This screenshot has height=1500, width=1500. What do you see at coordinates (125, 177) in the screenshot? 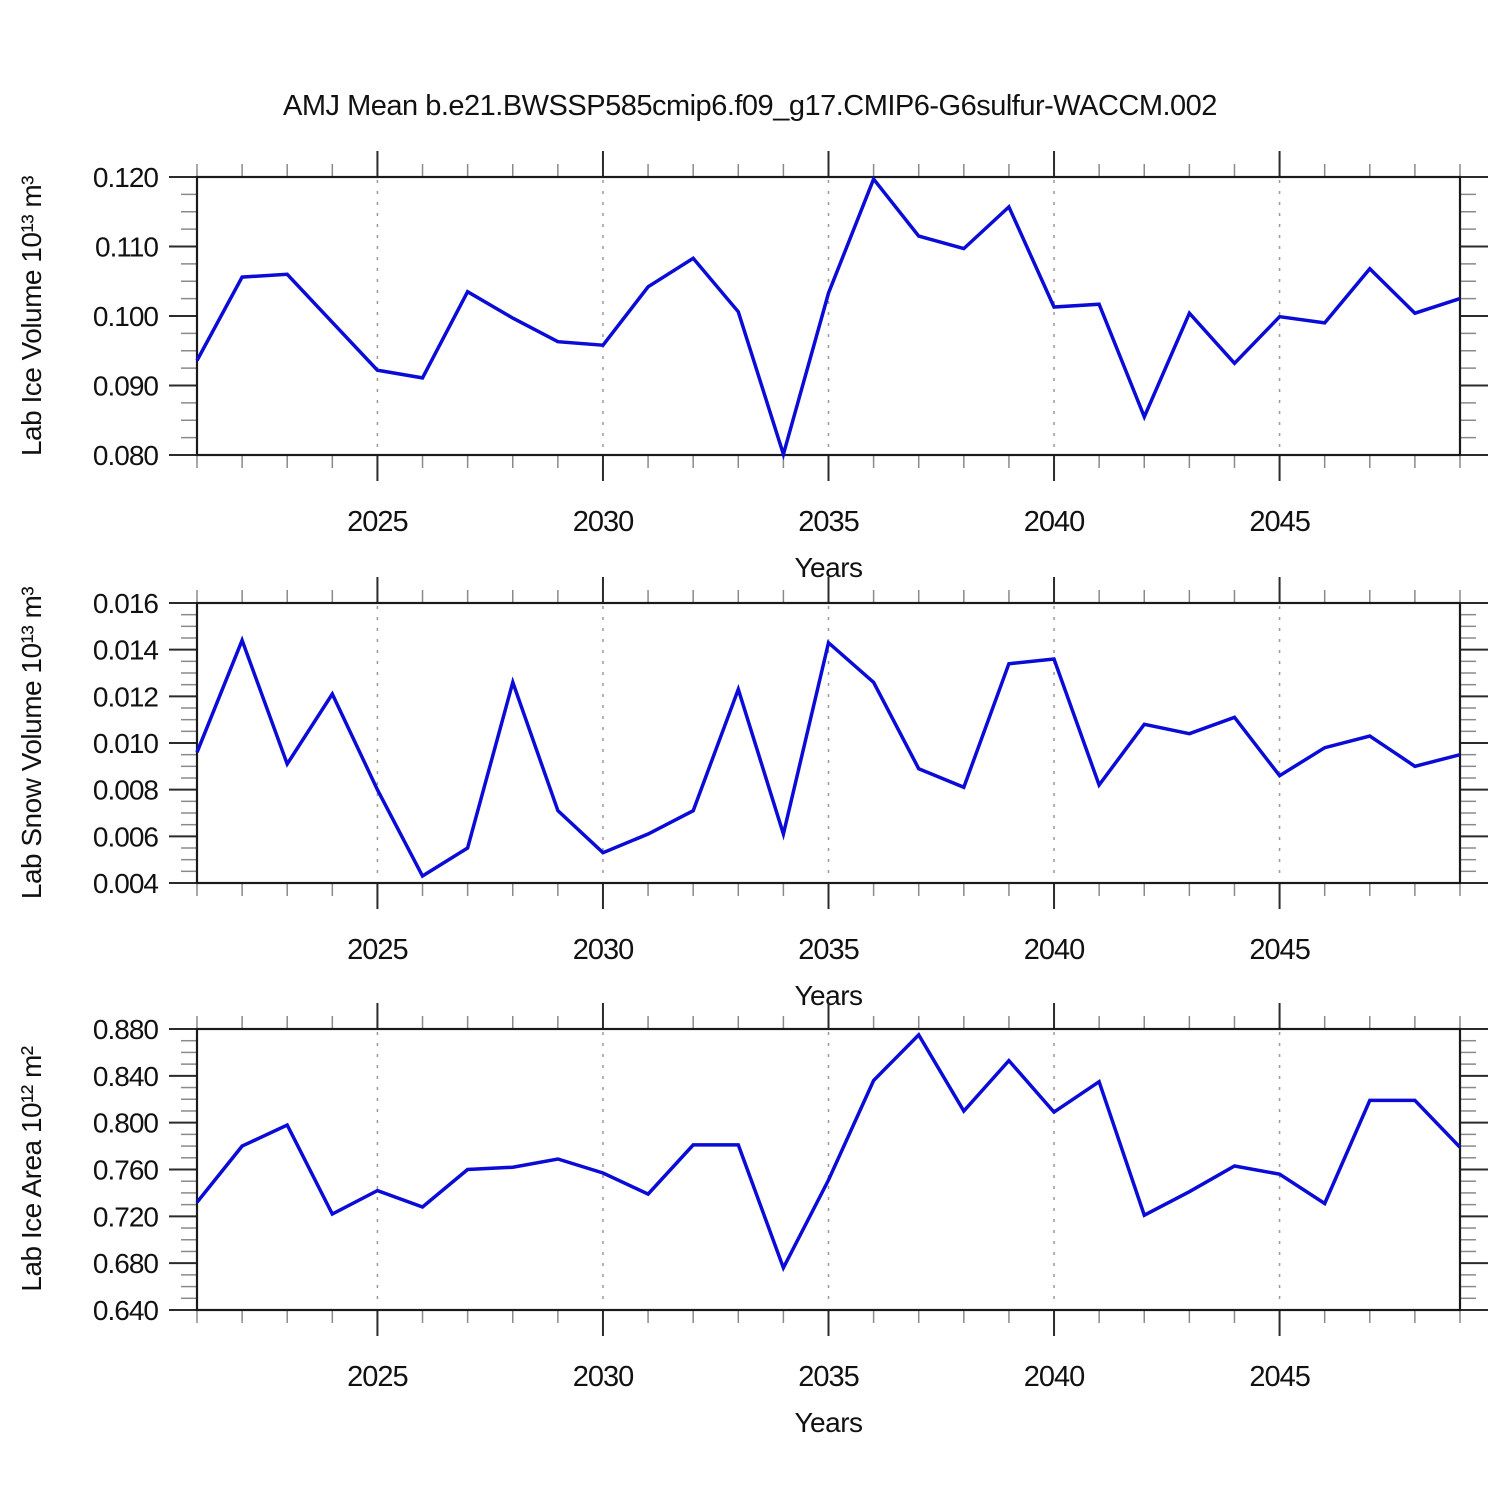
I see `y-tick-label: 0.120` at bounding box center [125, 177].